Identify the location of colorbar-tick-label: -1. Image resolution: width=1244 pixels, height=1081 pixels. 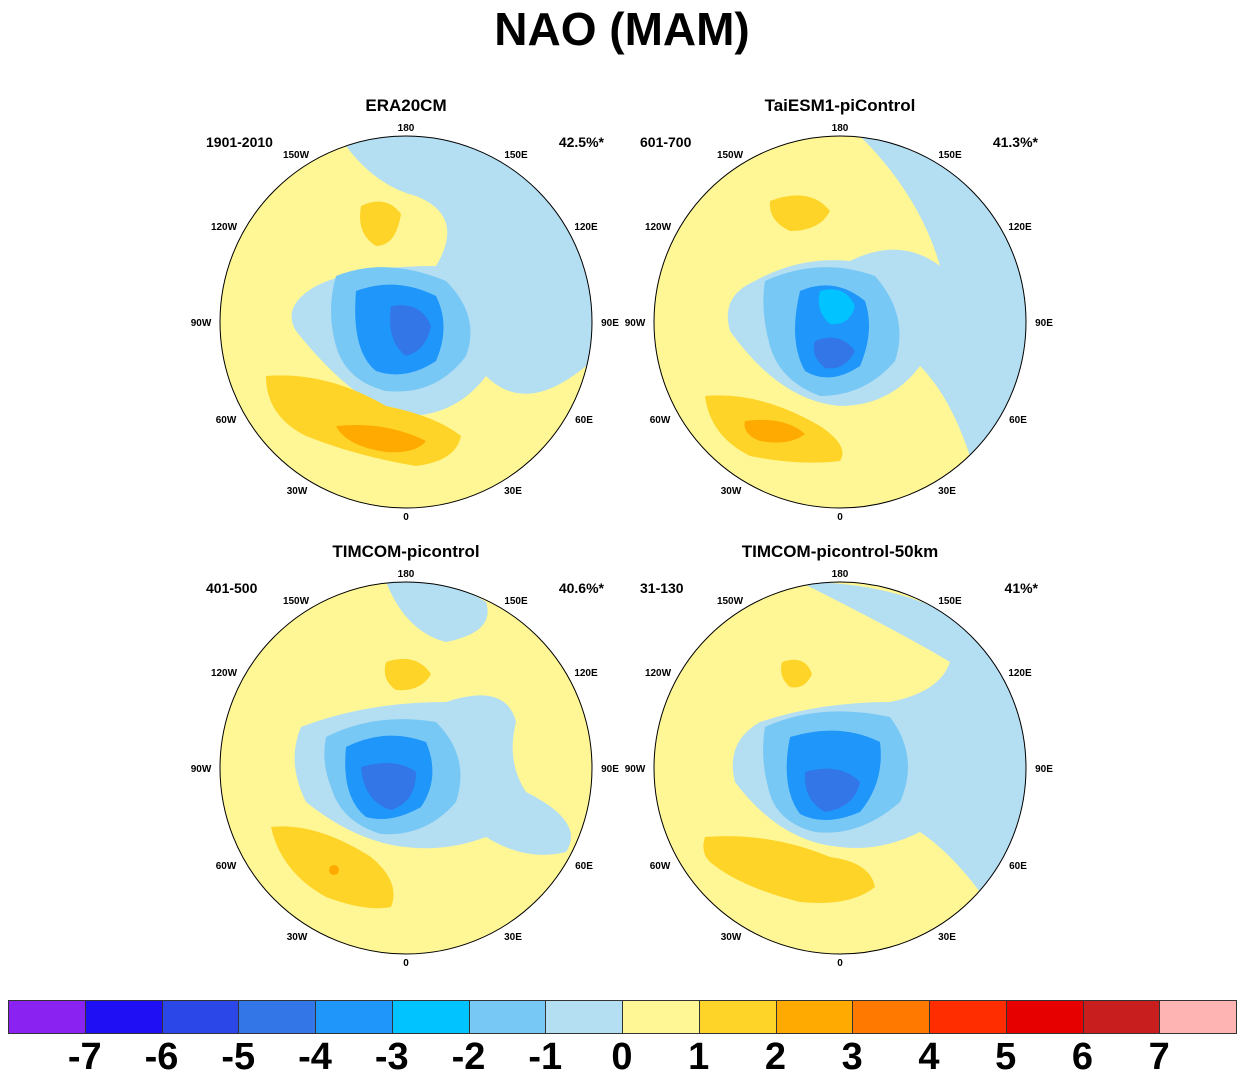
(545, 1057).